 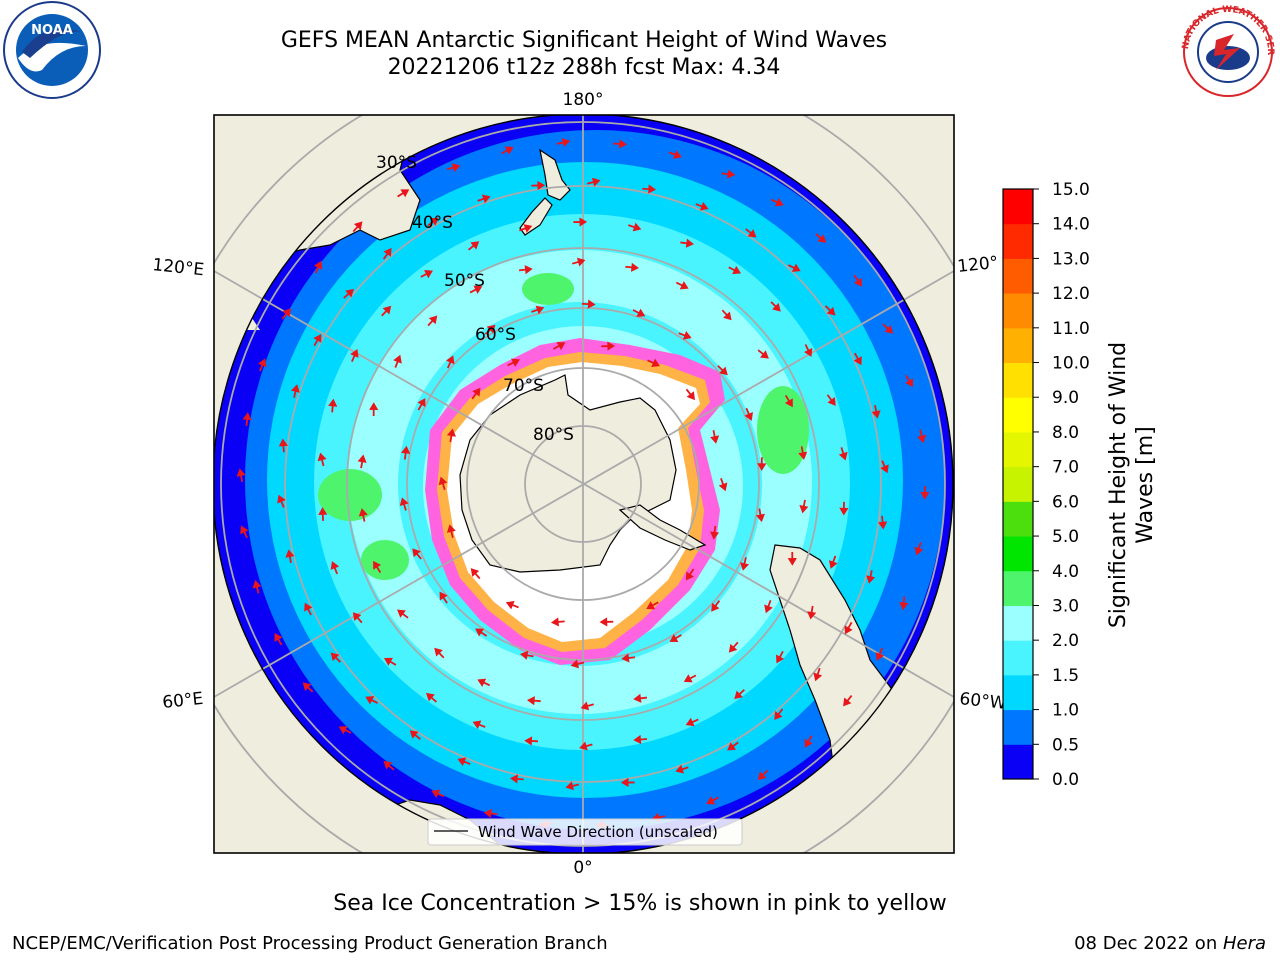 What do you see at coordinates (1065, 502) in the screenshot?
I see `colorbar-tick-label: 6.0` at bounding box center [1065, 502].